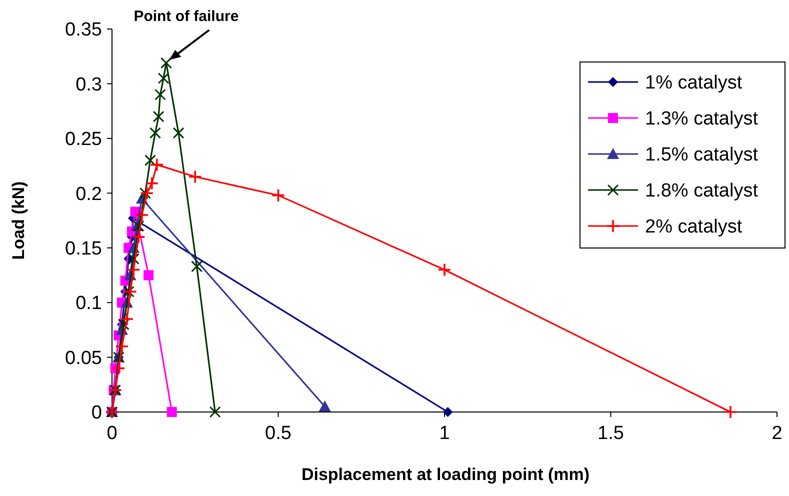 Image resolution: width=789 pixels, height=496 pixels. I want to click on y-tick-label: 0.25, so click(83, 139).